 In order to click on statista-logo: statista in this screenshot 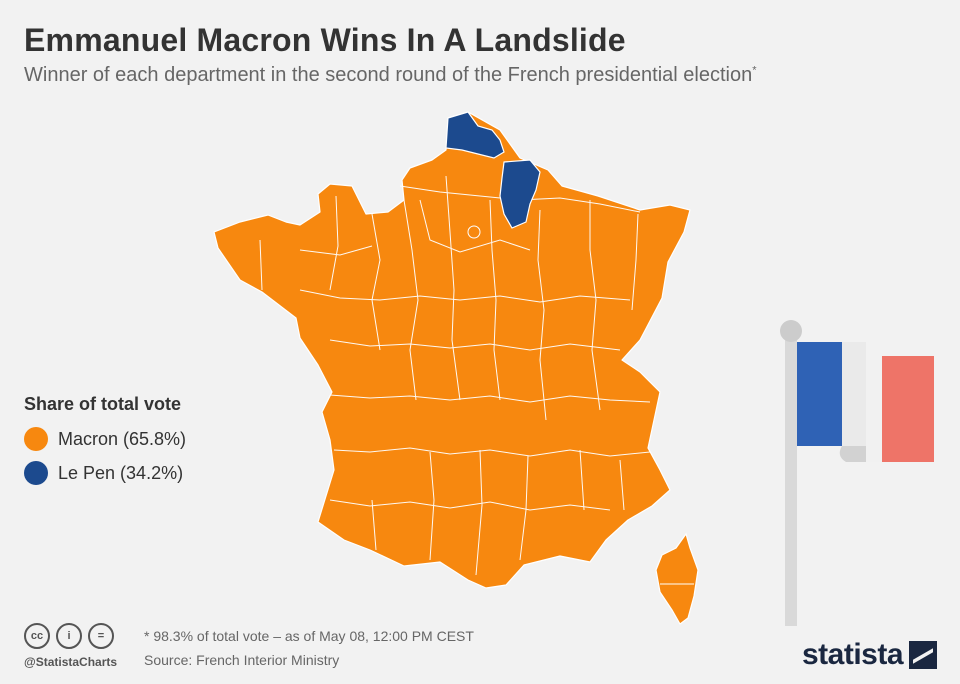, I will do `click(870, 655)`.